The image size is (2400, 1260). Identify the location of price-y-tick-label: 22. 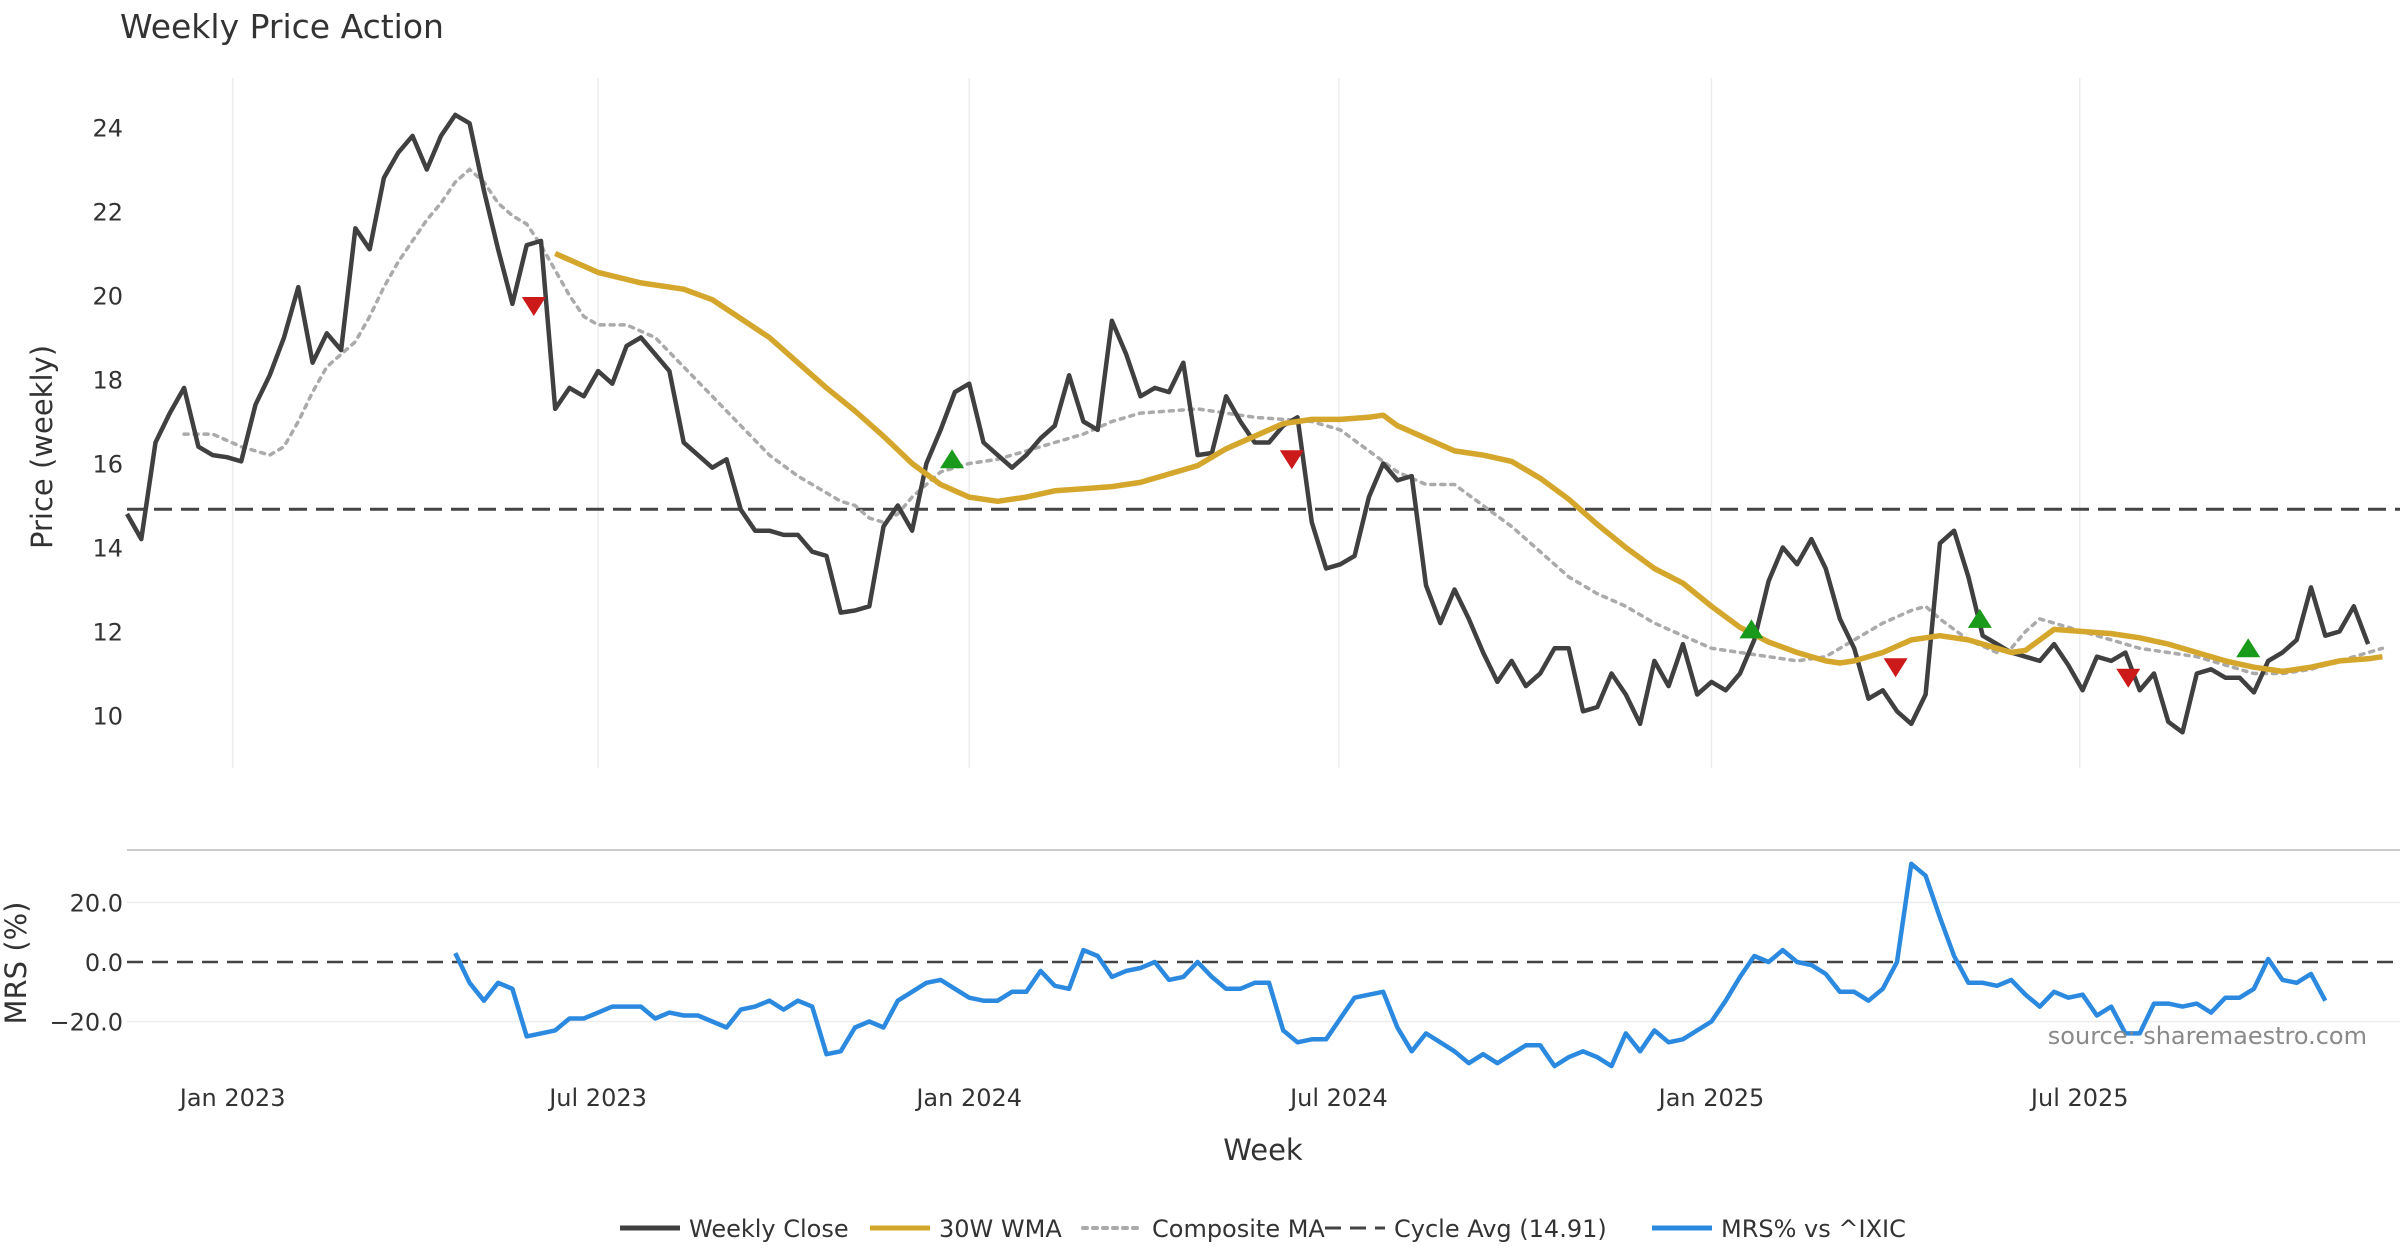
(107, 213).